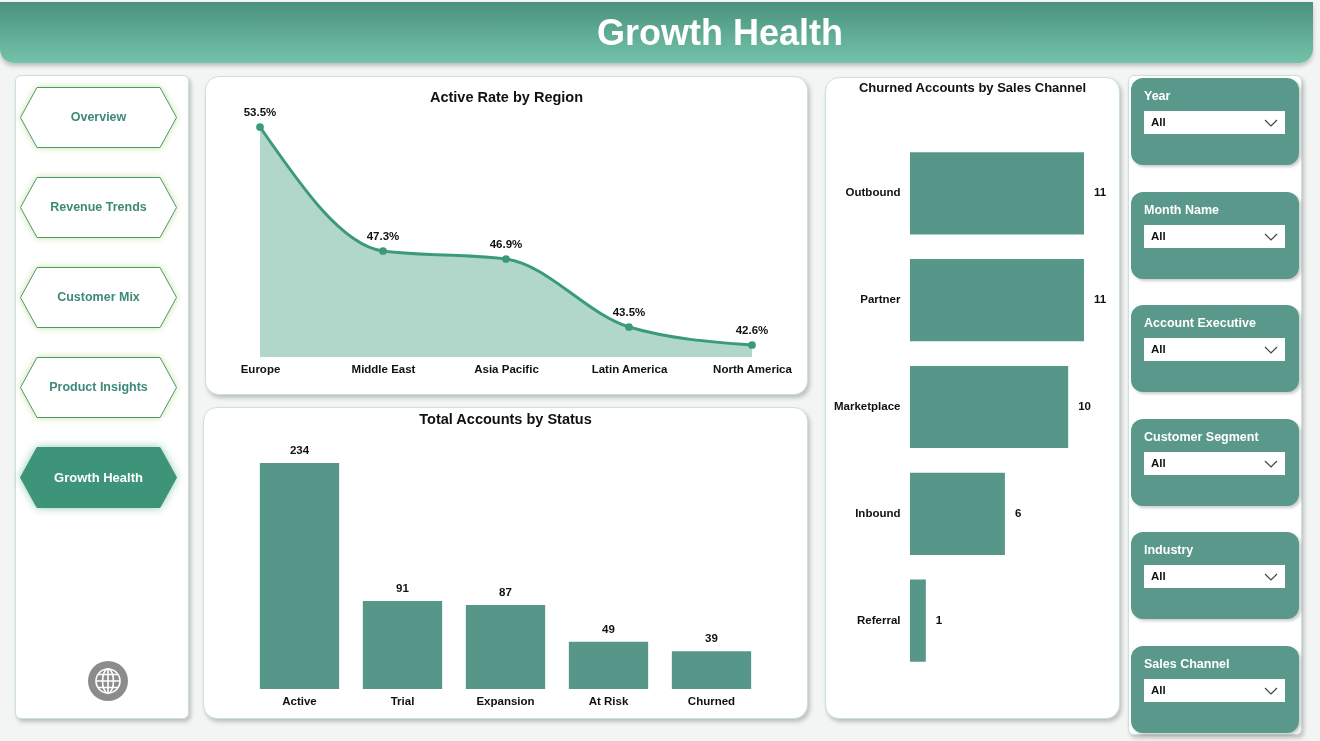 The width and height of the screenshot is (1320, 741). What do you see at coordinates (98, 297) in the screenshot?
I see `nav-button: Customer Mix` at bounding box center [98, 297].